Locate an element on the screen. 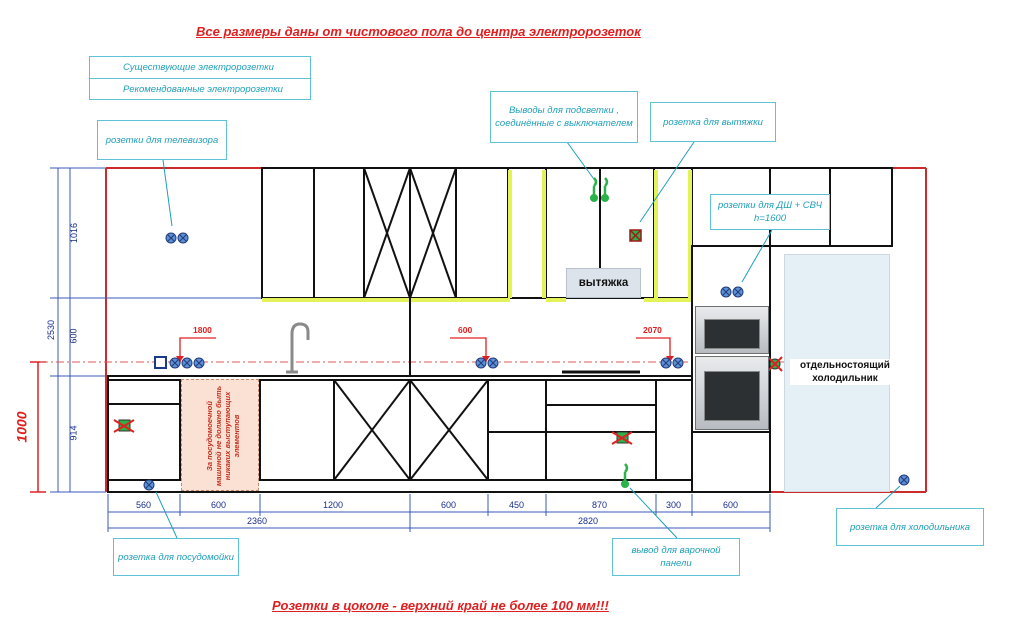 This screenshot has width=1024, height=628. dim-450: 450 is located at coordinates (517, 505).